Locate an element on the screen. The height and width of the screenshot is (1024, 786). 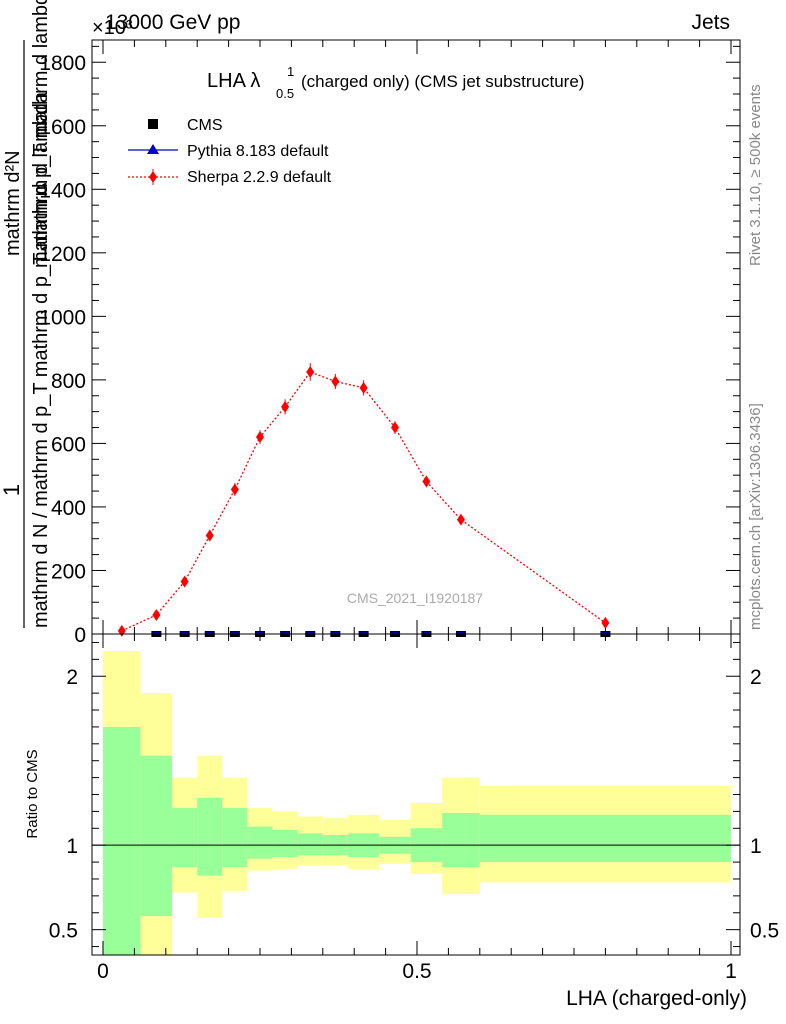
main-ytick-label: 200 is located at coordinates (68, 571).